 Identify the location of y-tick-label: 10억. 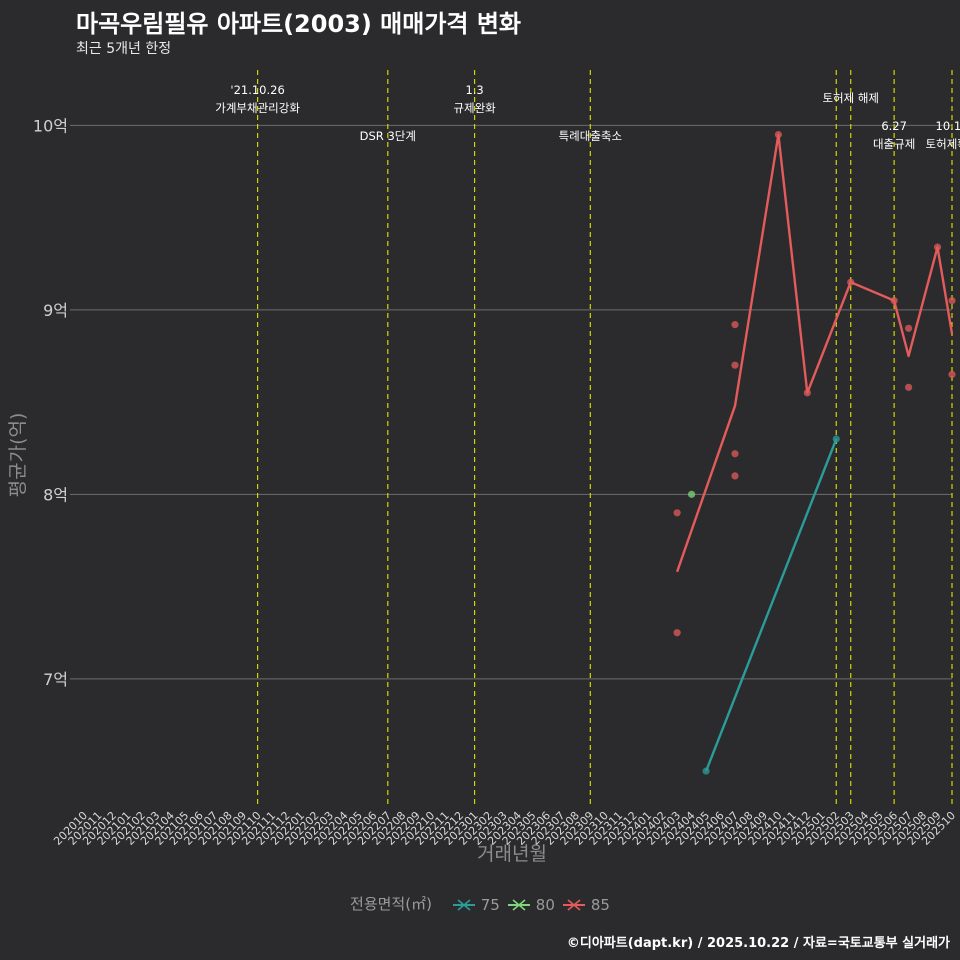
(50, 125).